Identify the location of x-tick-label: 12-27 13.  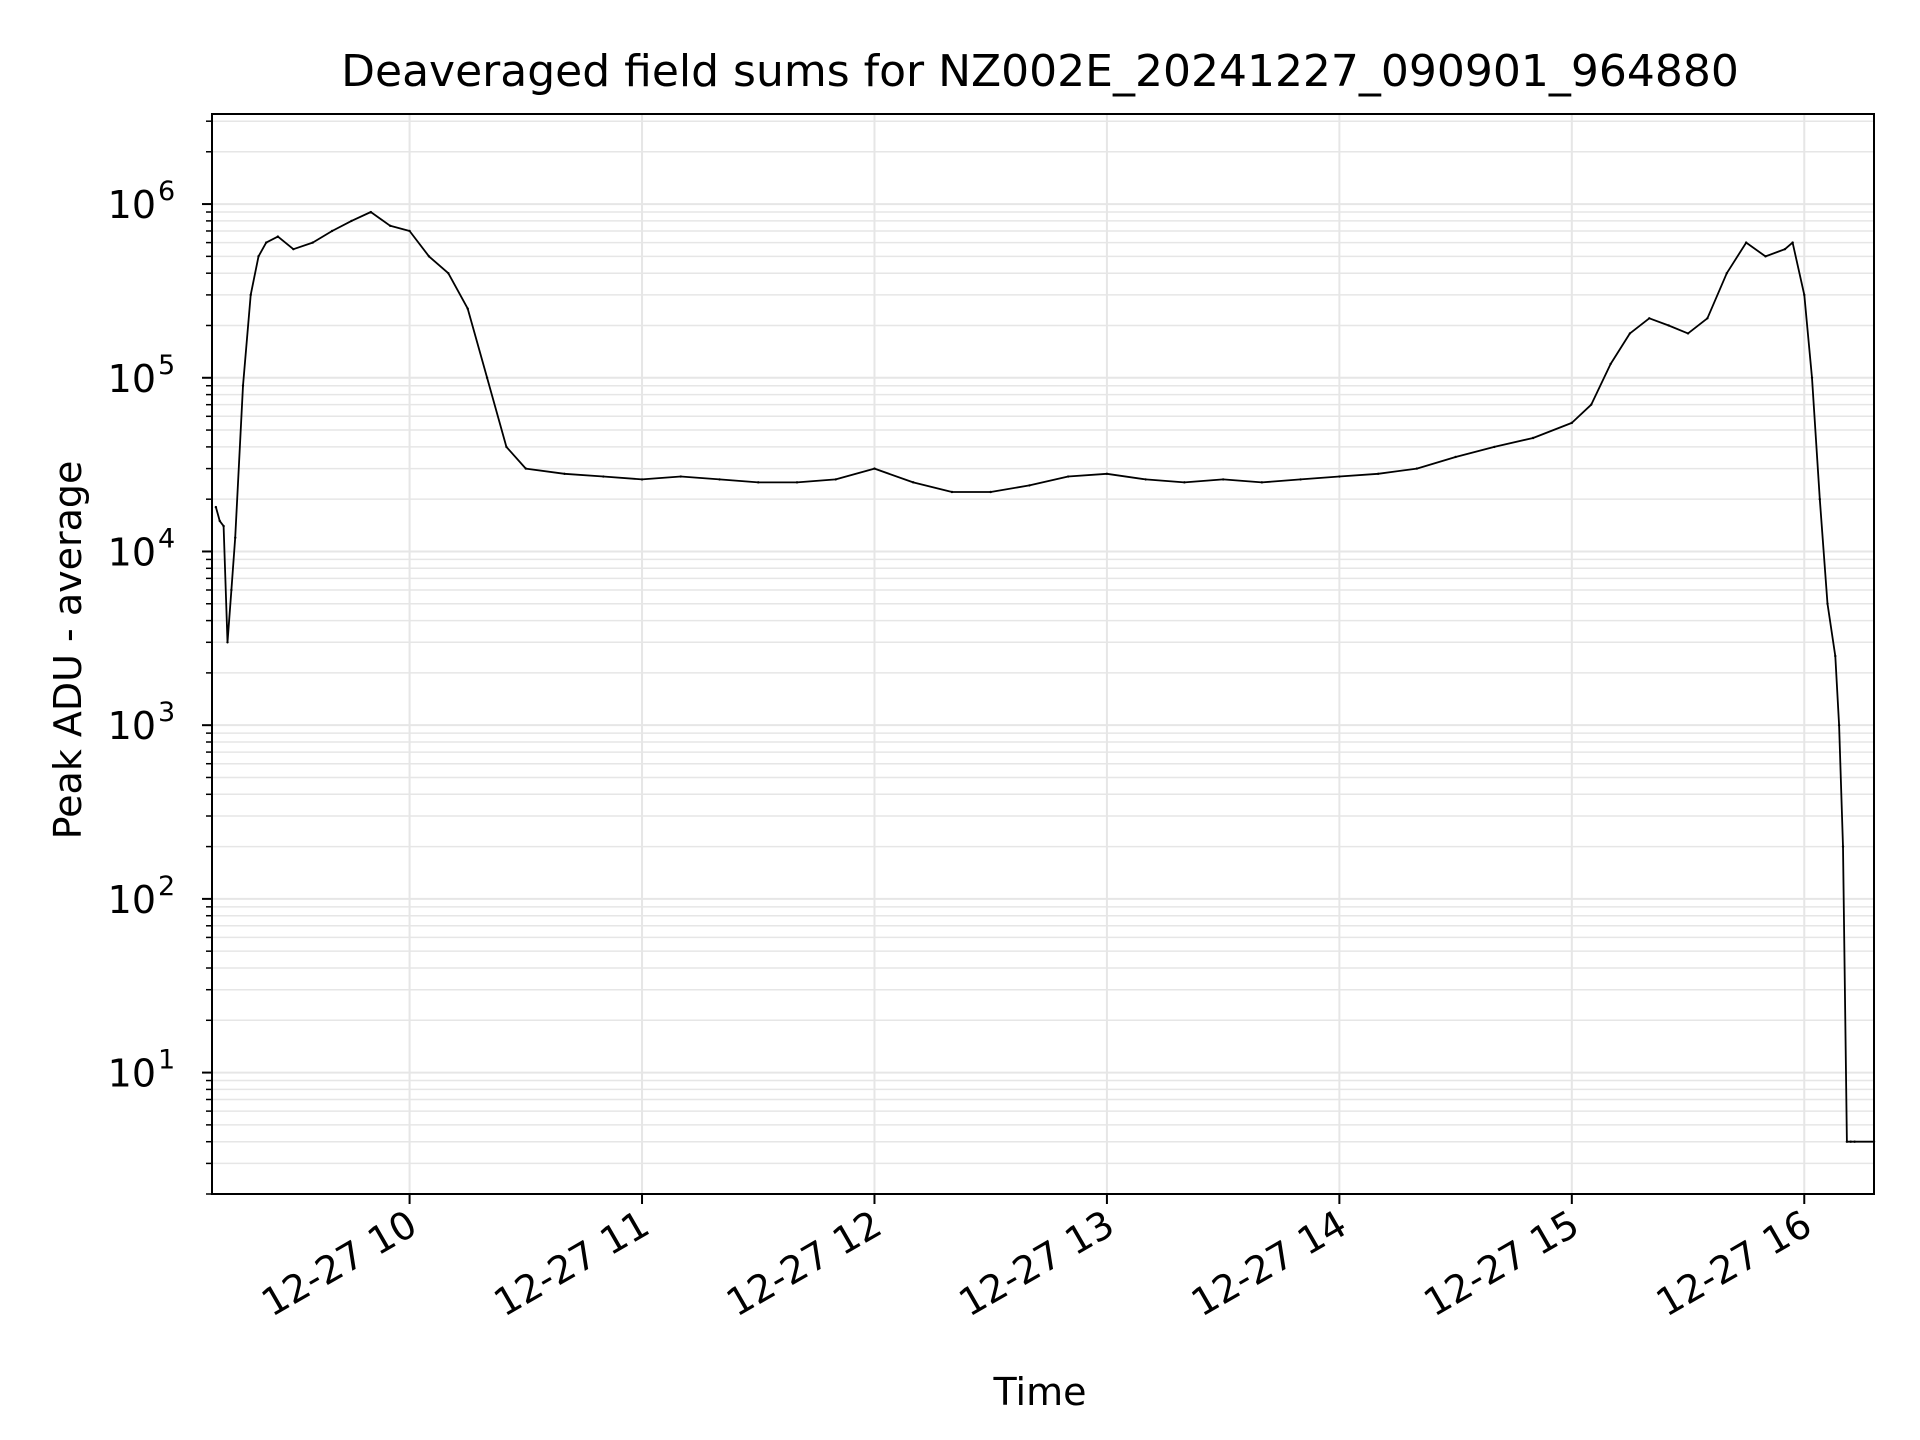
(1036, 1264).